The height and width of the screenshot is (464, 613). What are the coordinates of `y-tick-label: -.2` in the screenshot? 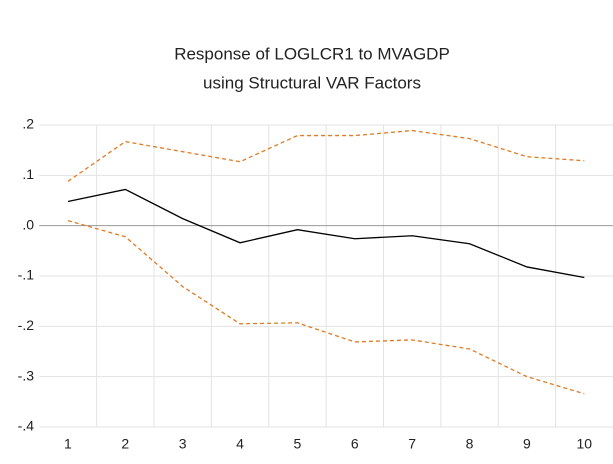 It's located at (26, 325).